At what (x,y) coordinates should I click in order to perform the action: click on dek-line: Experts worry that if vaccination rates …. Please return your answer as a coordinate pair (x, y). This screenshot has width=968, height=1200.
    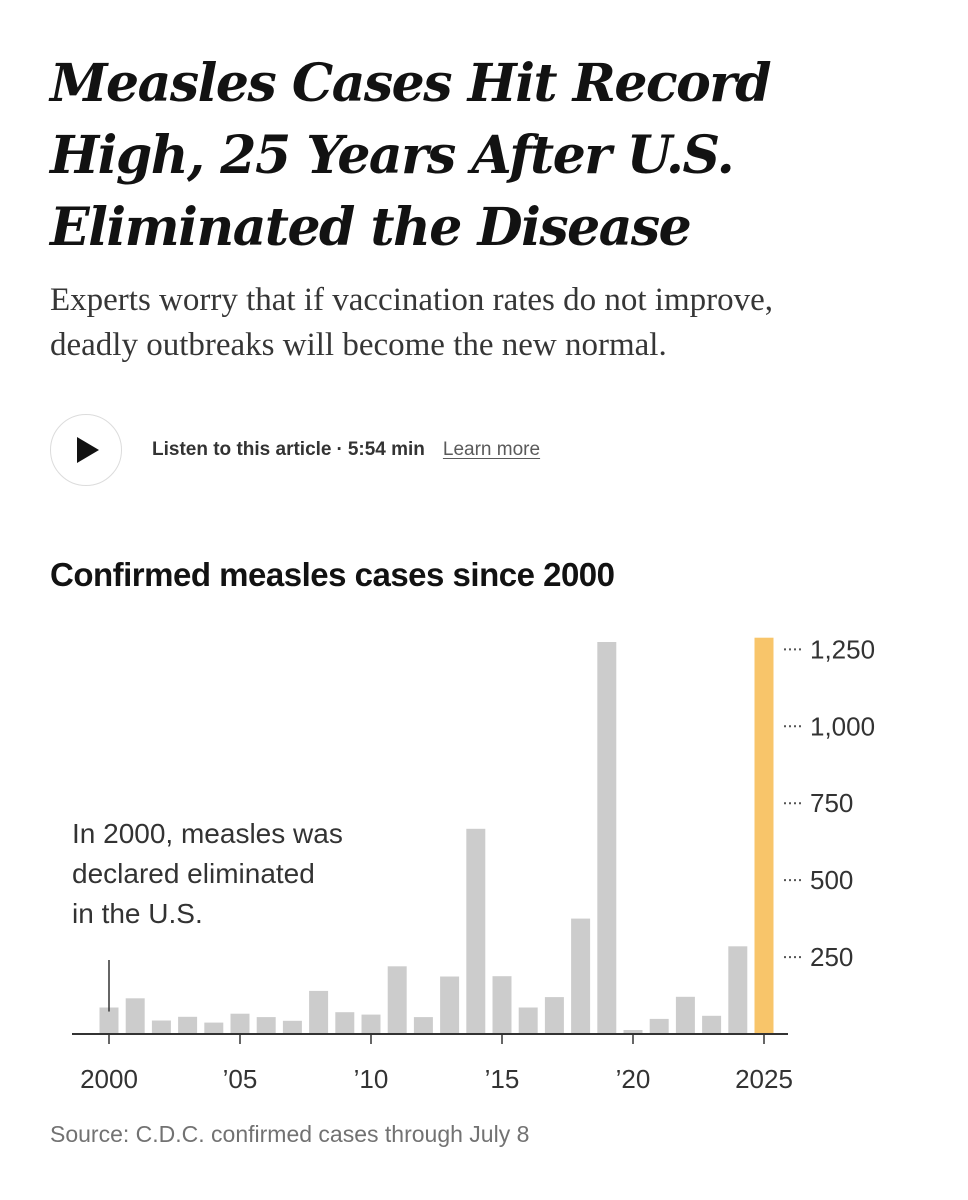
    Looking at the image, I should click on (412, 300).